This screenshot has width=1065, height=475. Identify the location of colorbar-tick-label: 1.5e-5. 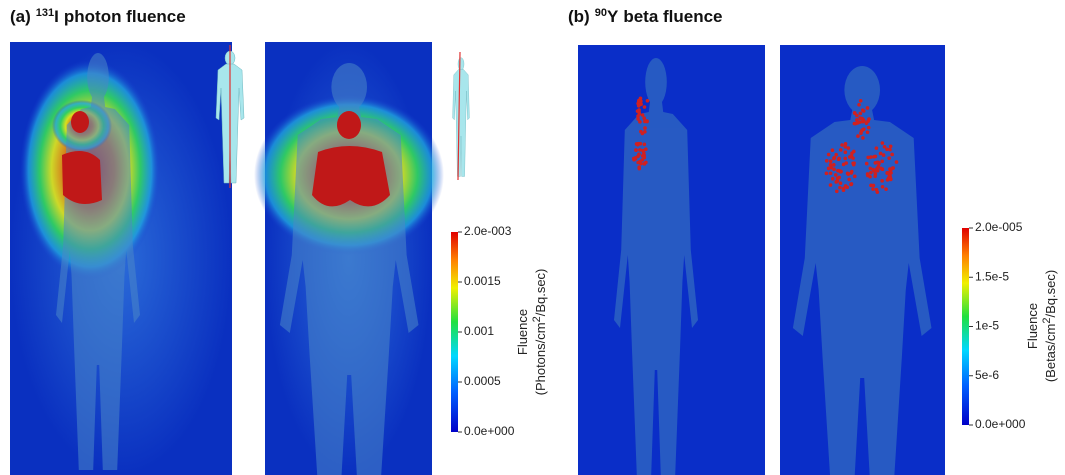
(992, 276).